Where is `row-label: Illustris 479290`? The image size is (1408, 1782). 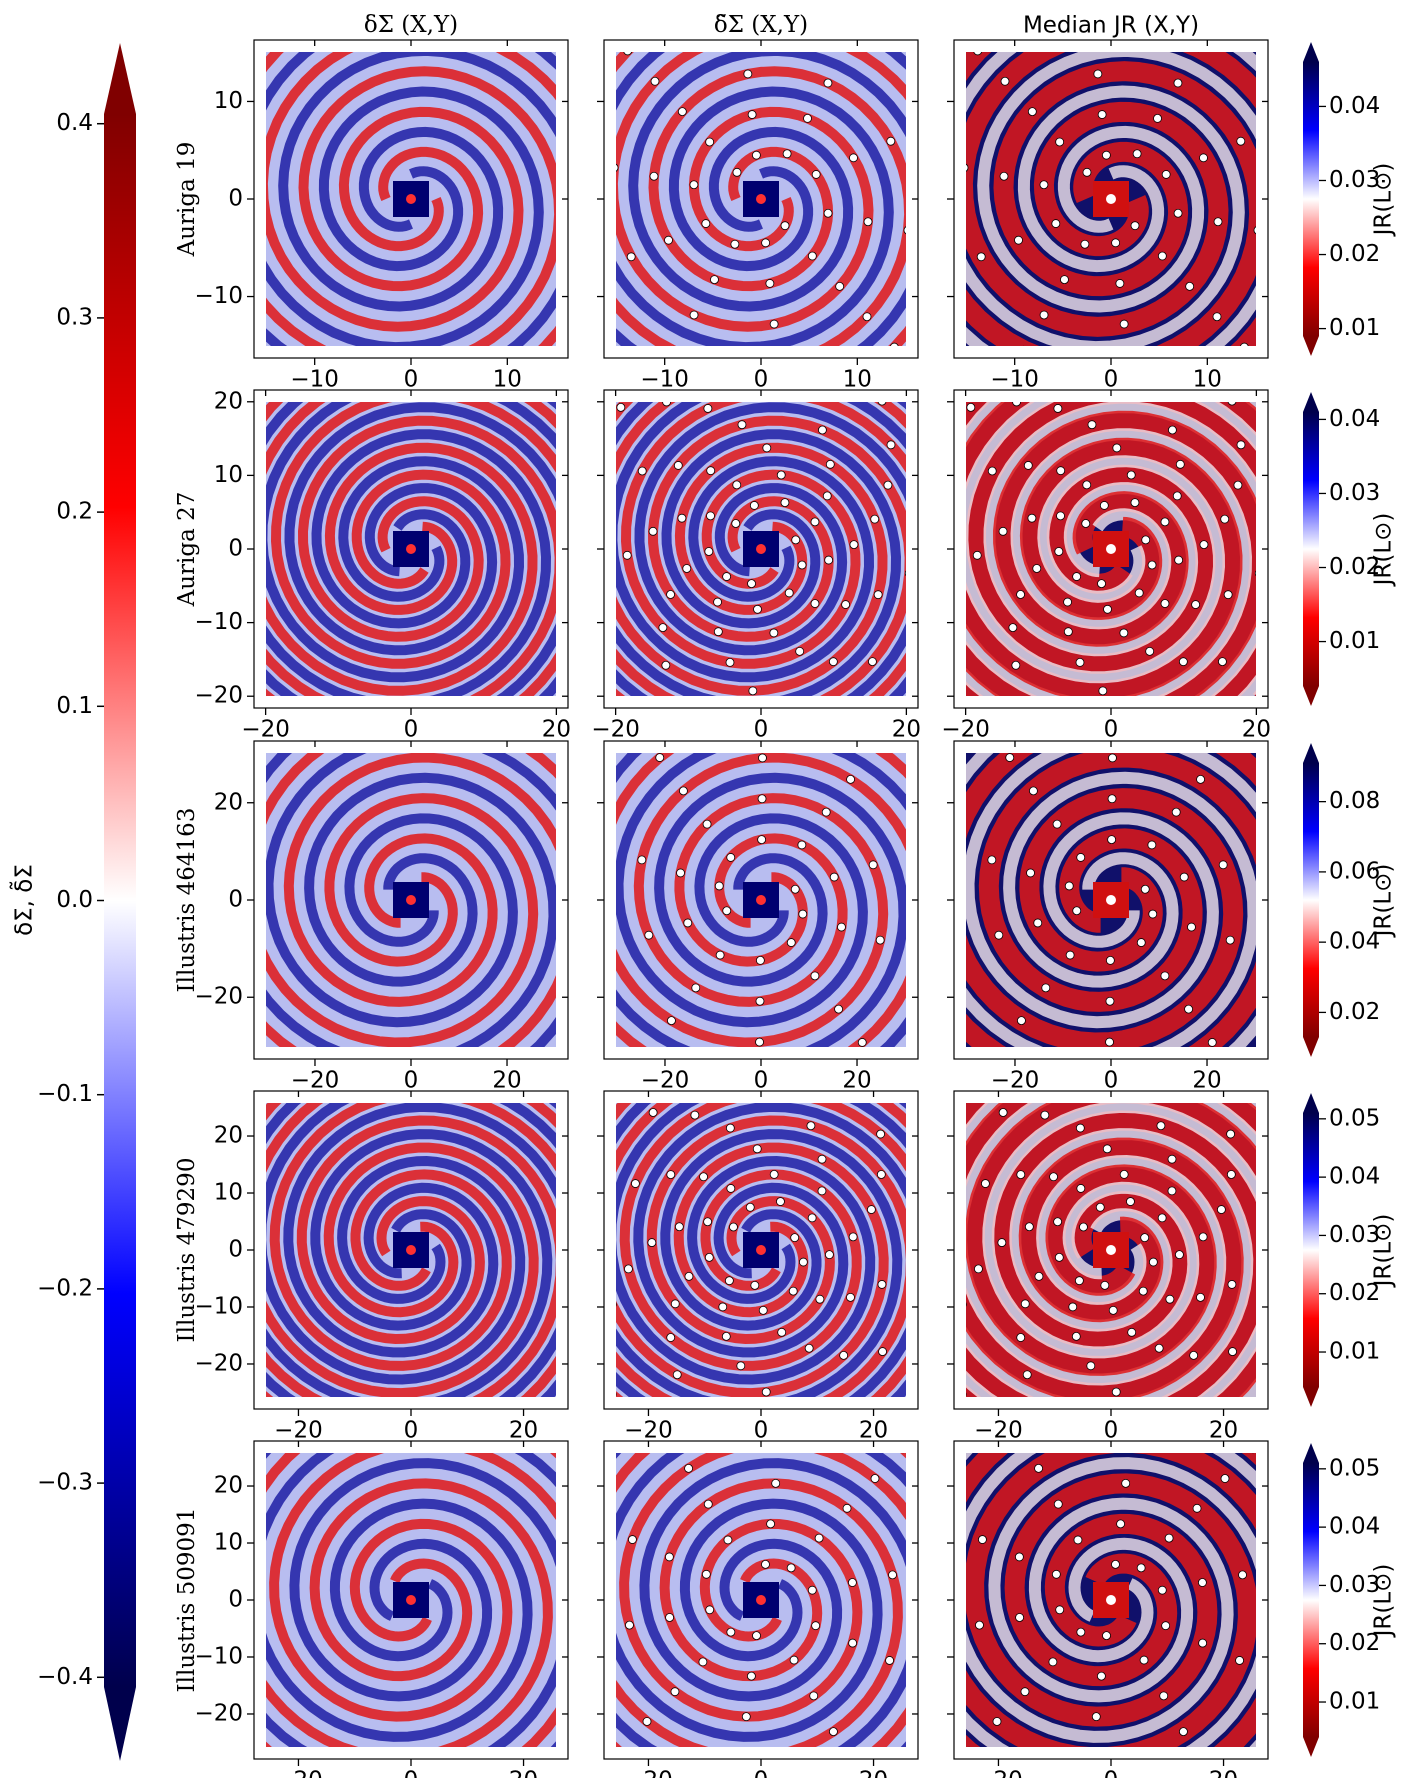
row-label: Illustris 479290 is located at coordinates (187, 1250).